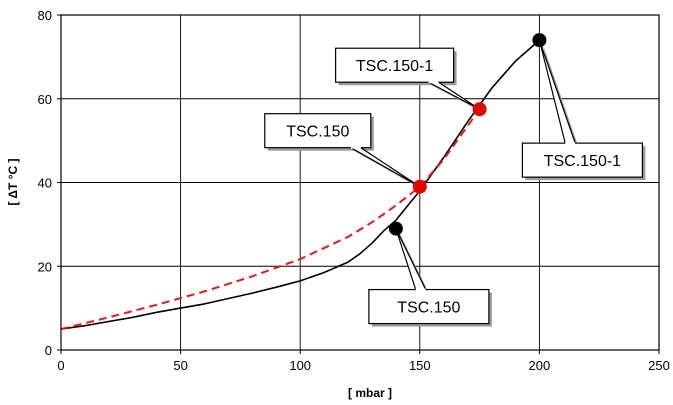 This screenshot has height=405, width=673. What do you see at coordinates (659, 365) in the screenshot?
I see `x-tick-label: 250` at bounding box center [659, 365].